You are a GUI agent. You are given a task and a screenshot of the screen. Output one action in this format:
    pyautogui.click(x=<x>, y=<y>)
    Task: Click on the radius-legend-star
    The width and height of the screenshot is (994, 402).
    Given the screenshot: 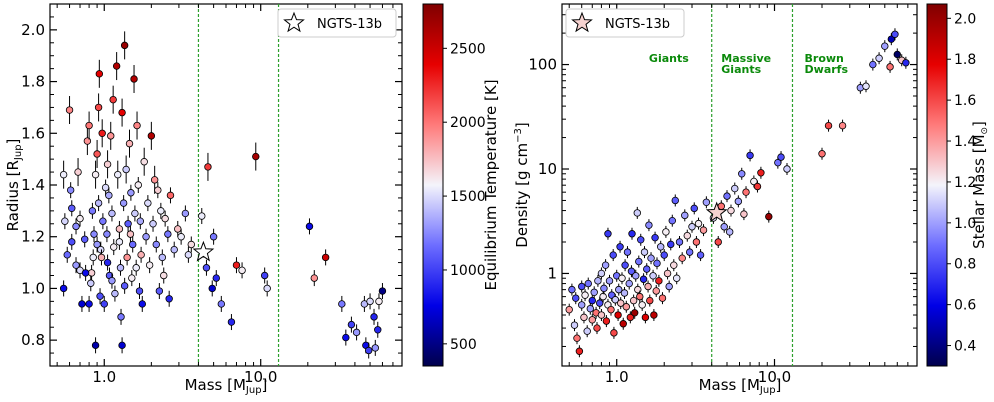 What is the action you would take?
    pyautogui.click(x=294, y=22)
    